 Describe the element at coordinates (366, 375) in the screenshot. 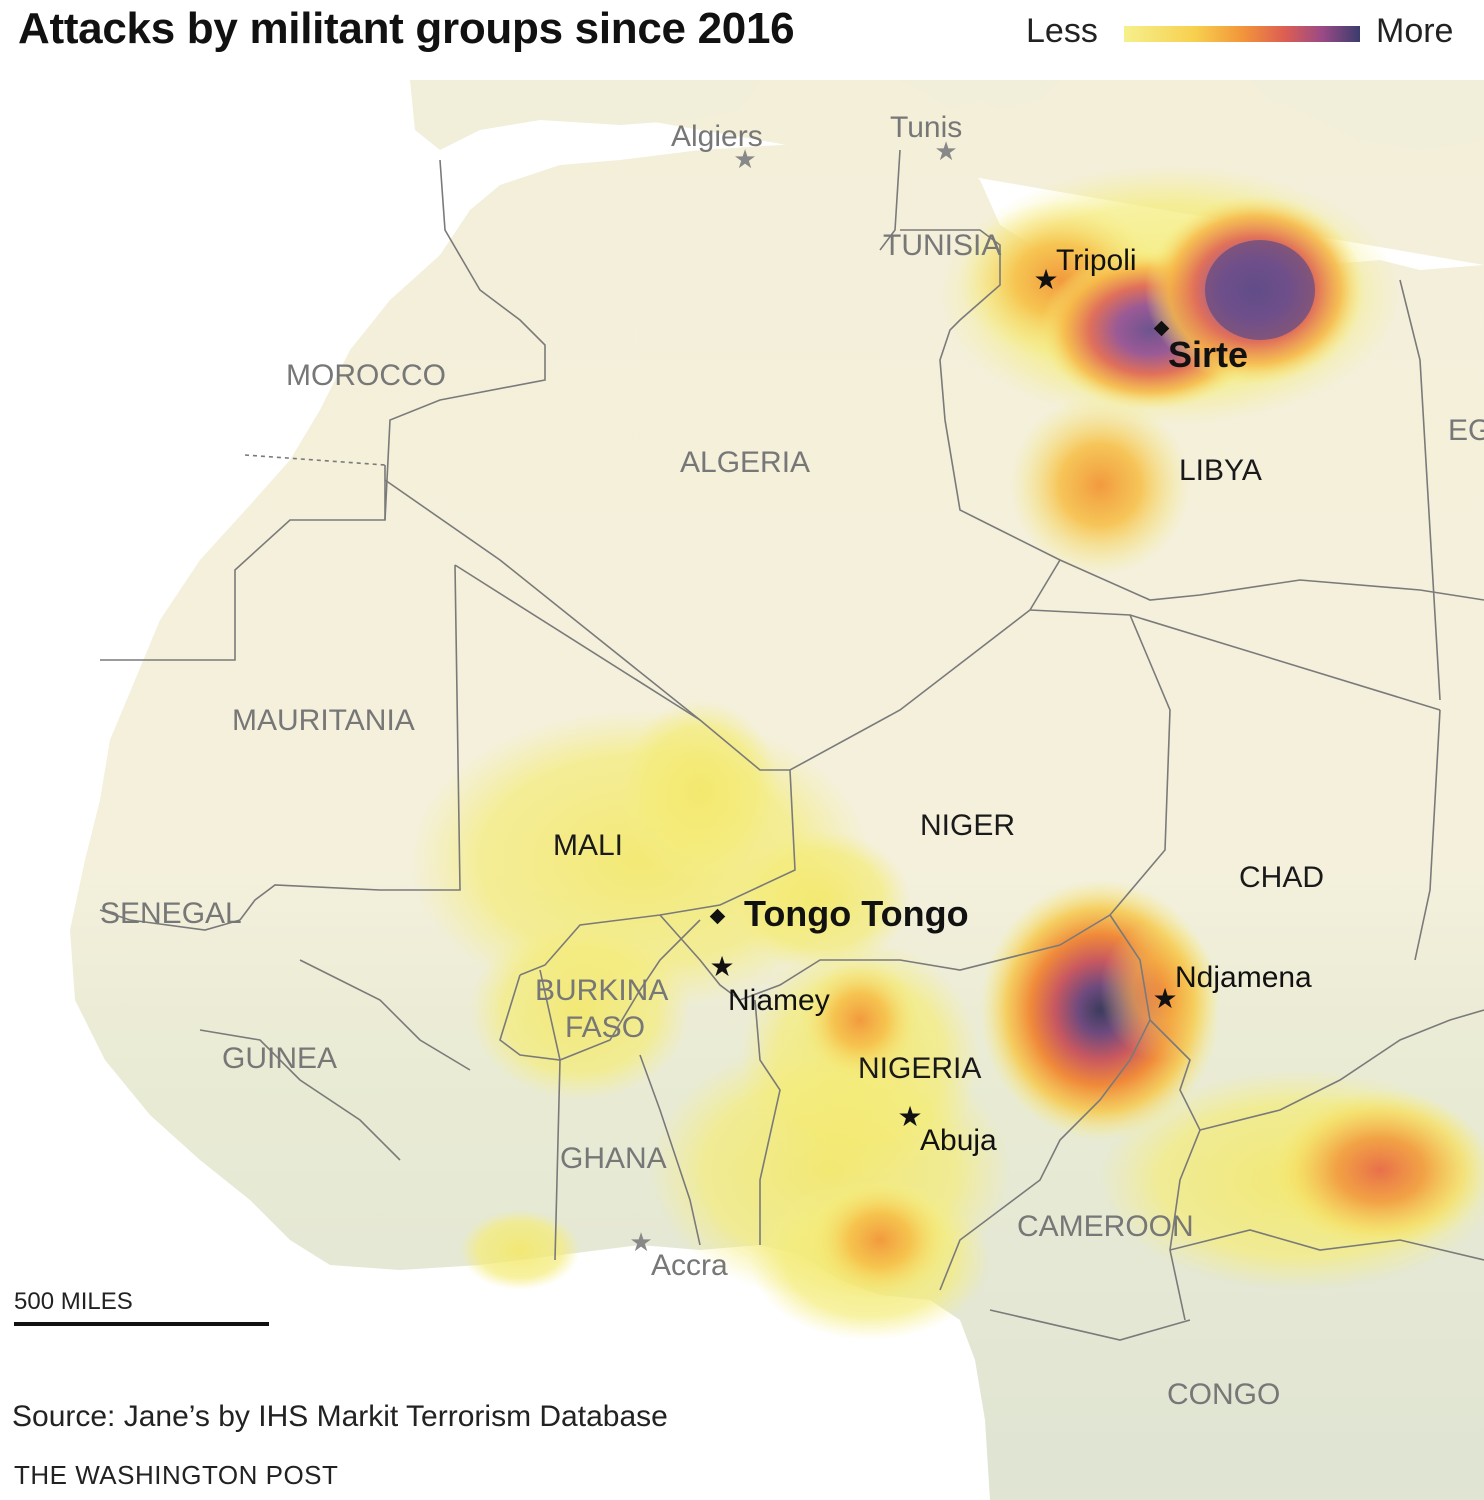

I see `country-label-morocco: MOROCCO` at that location.